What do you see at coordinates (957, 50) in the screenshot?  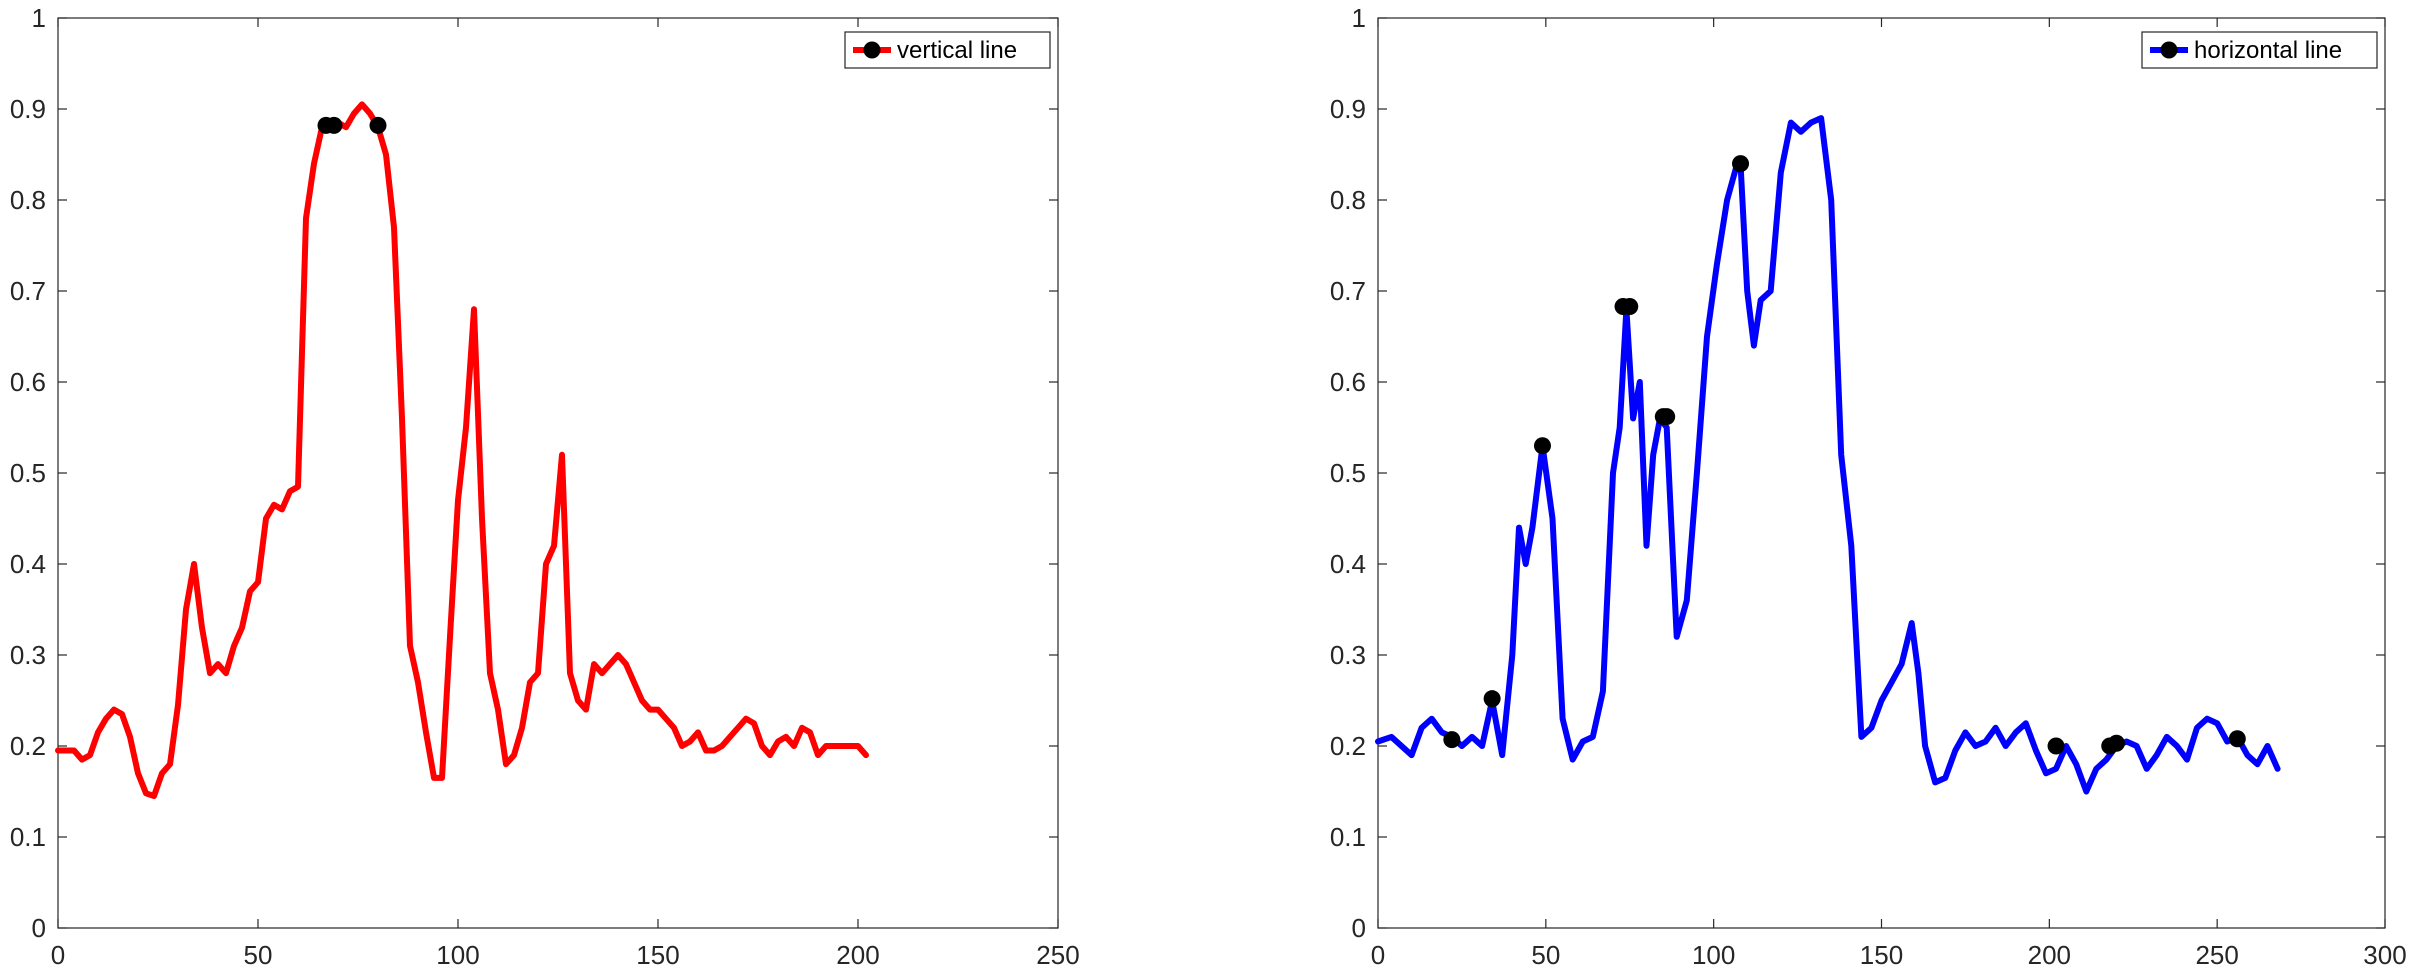 I see `legend-label: vertical line` at bounding box center [957, 50].